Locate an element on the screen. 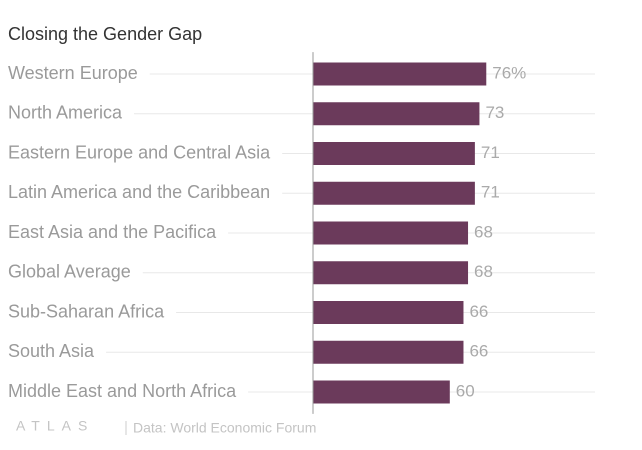 The image size is (642, 450). category-label: Eastern Europe and Central Asia is located at coordinates (139, 152).